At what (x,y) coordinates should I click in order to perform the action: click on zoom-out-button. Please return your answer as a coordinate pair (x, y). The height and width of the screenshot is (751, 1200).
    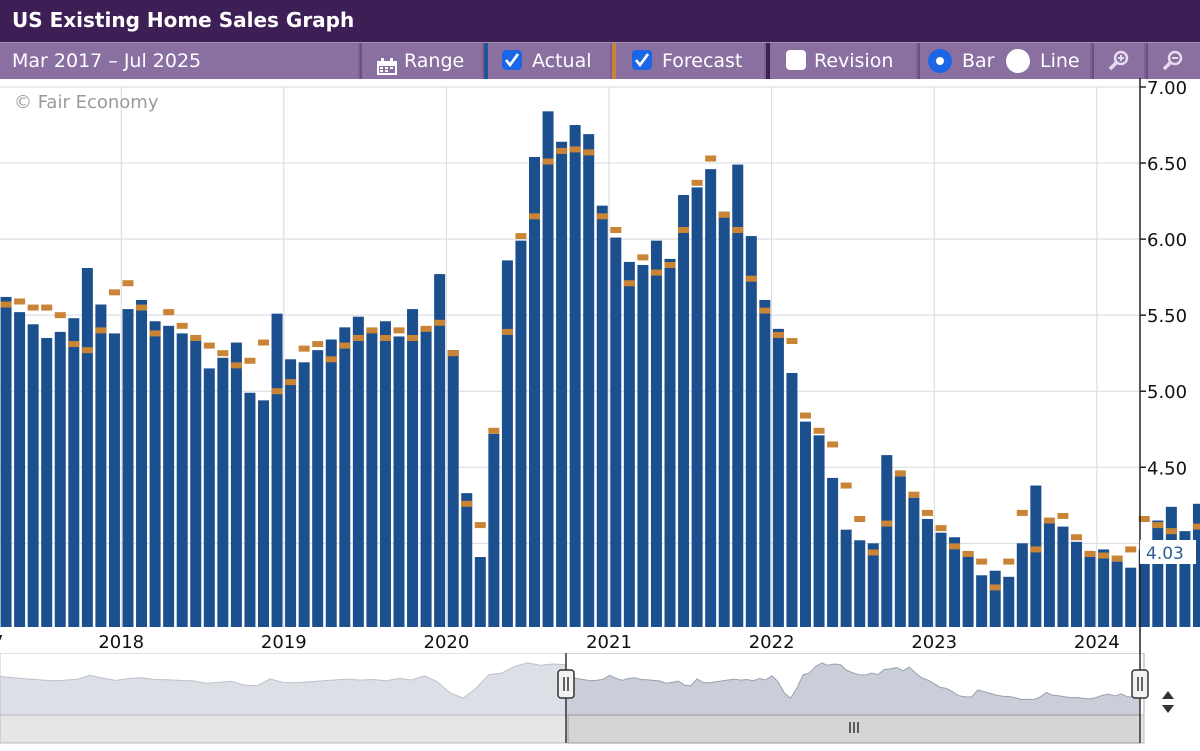
    Looking at the image, I should click on (1173, 61).